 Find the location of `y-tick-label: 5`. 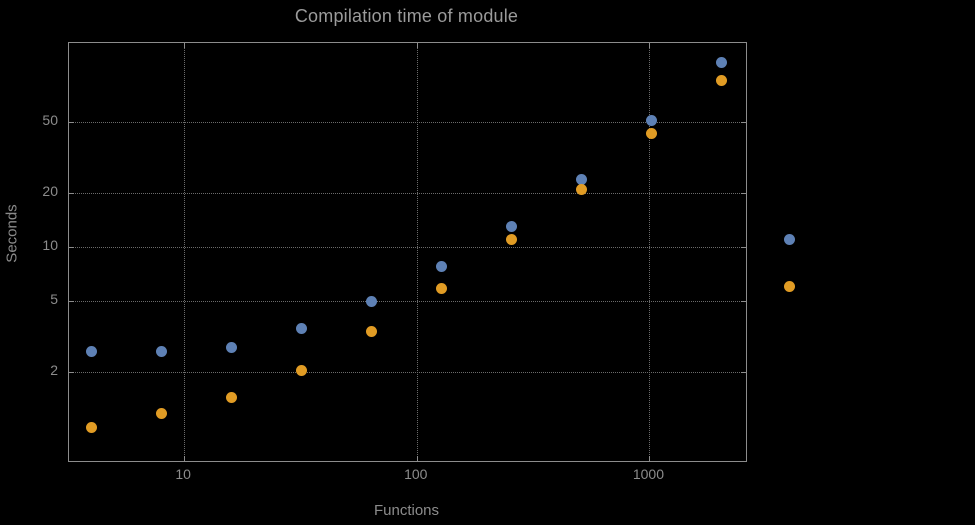

y-tick-label: 5 is located at coordinates (54, 299).